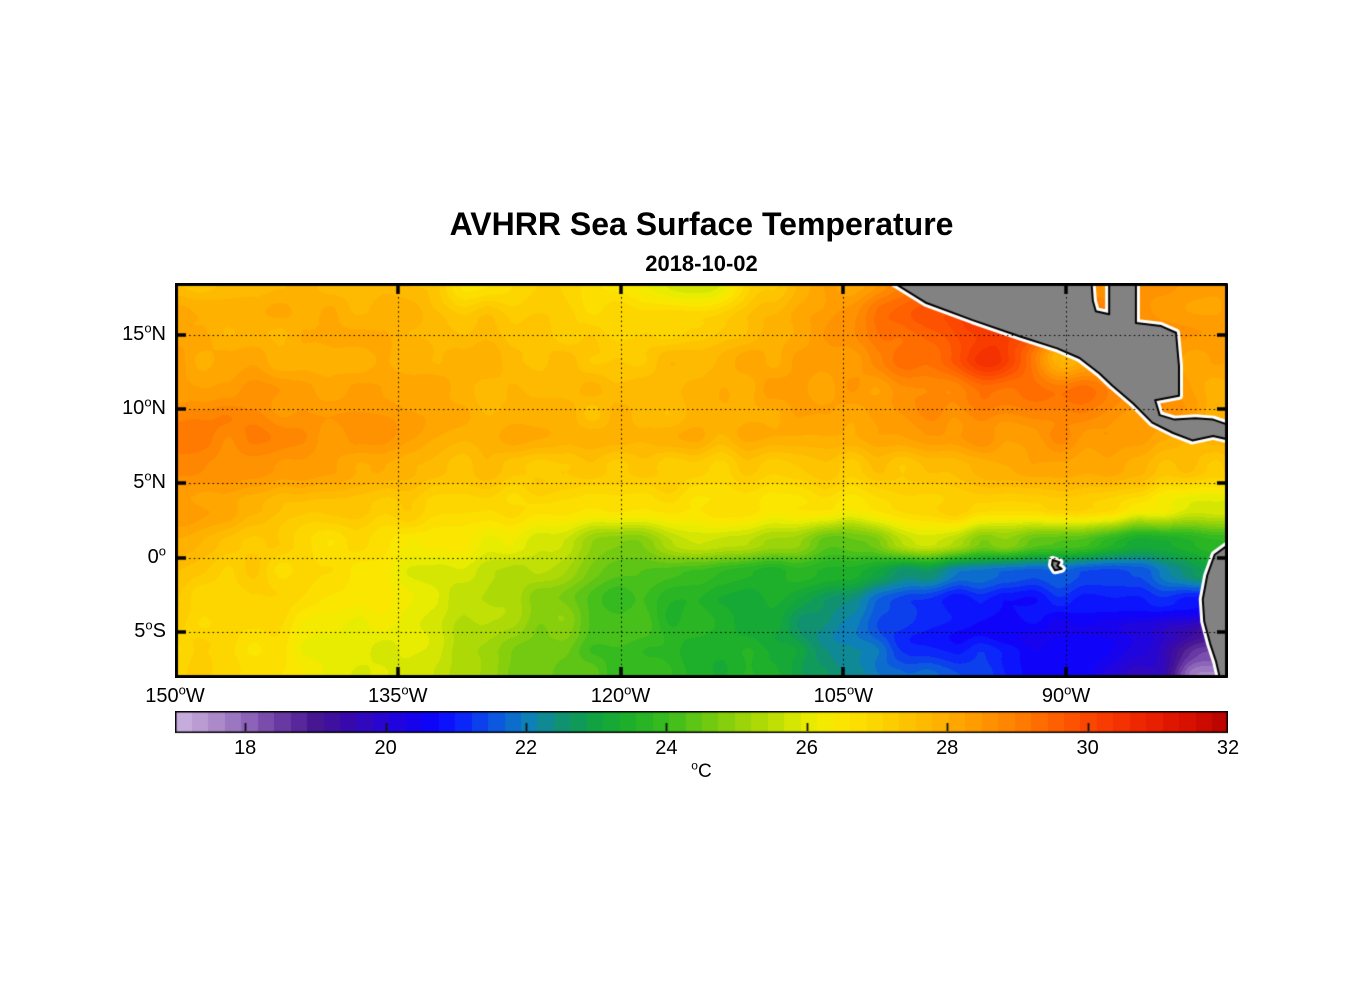 Image resolution: width=1356 pixels, height=1000 pixels. I want to click on plot-date-subtitle: 2018-10-02, so click(701, 263).